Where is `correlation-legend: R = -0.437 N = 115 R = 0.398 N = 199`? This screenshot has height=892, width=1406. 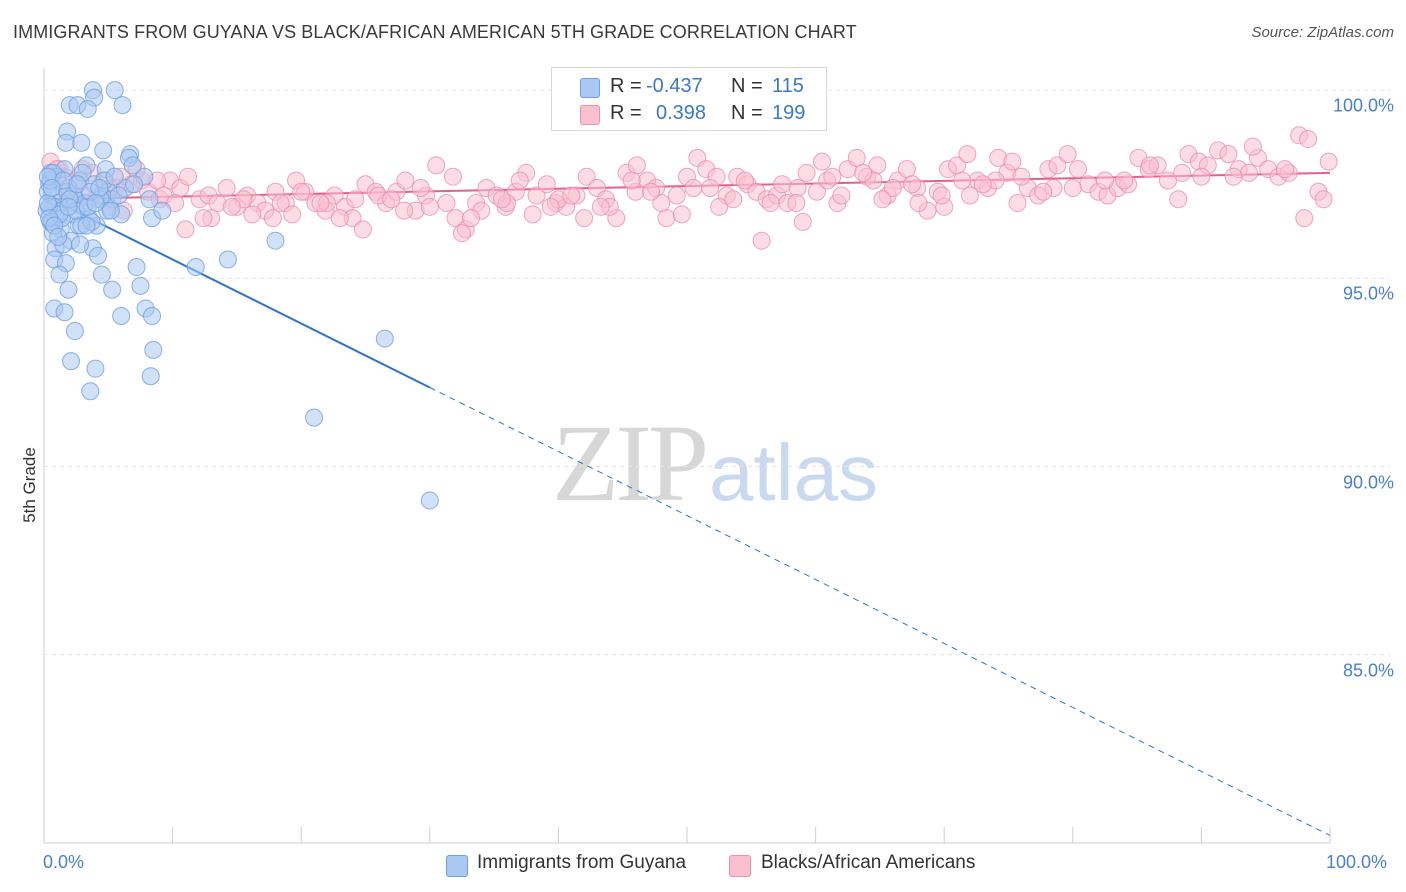 correlation-legend: R = -0.437 N = 115 R = 0.398 N = 199 is located at coordinates (689, 99).